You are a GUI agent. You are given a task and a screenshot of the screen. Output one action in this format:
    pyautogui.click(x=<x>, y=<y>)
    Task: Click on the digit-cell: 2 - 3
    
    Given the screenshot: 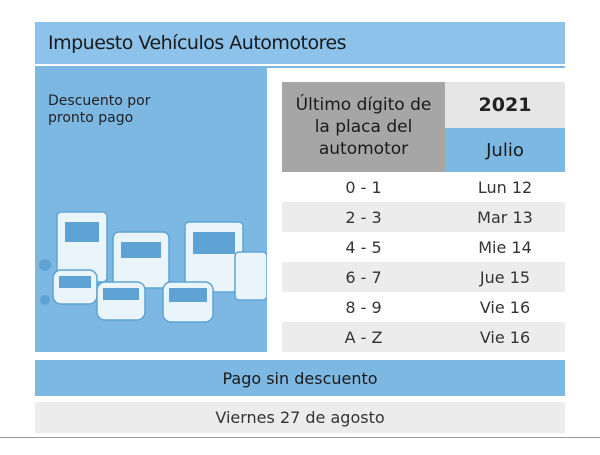 What is the action you would take?
    pyautogui.click(x=363, y=217)
    